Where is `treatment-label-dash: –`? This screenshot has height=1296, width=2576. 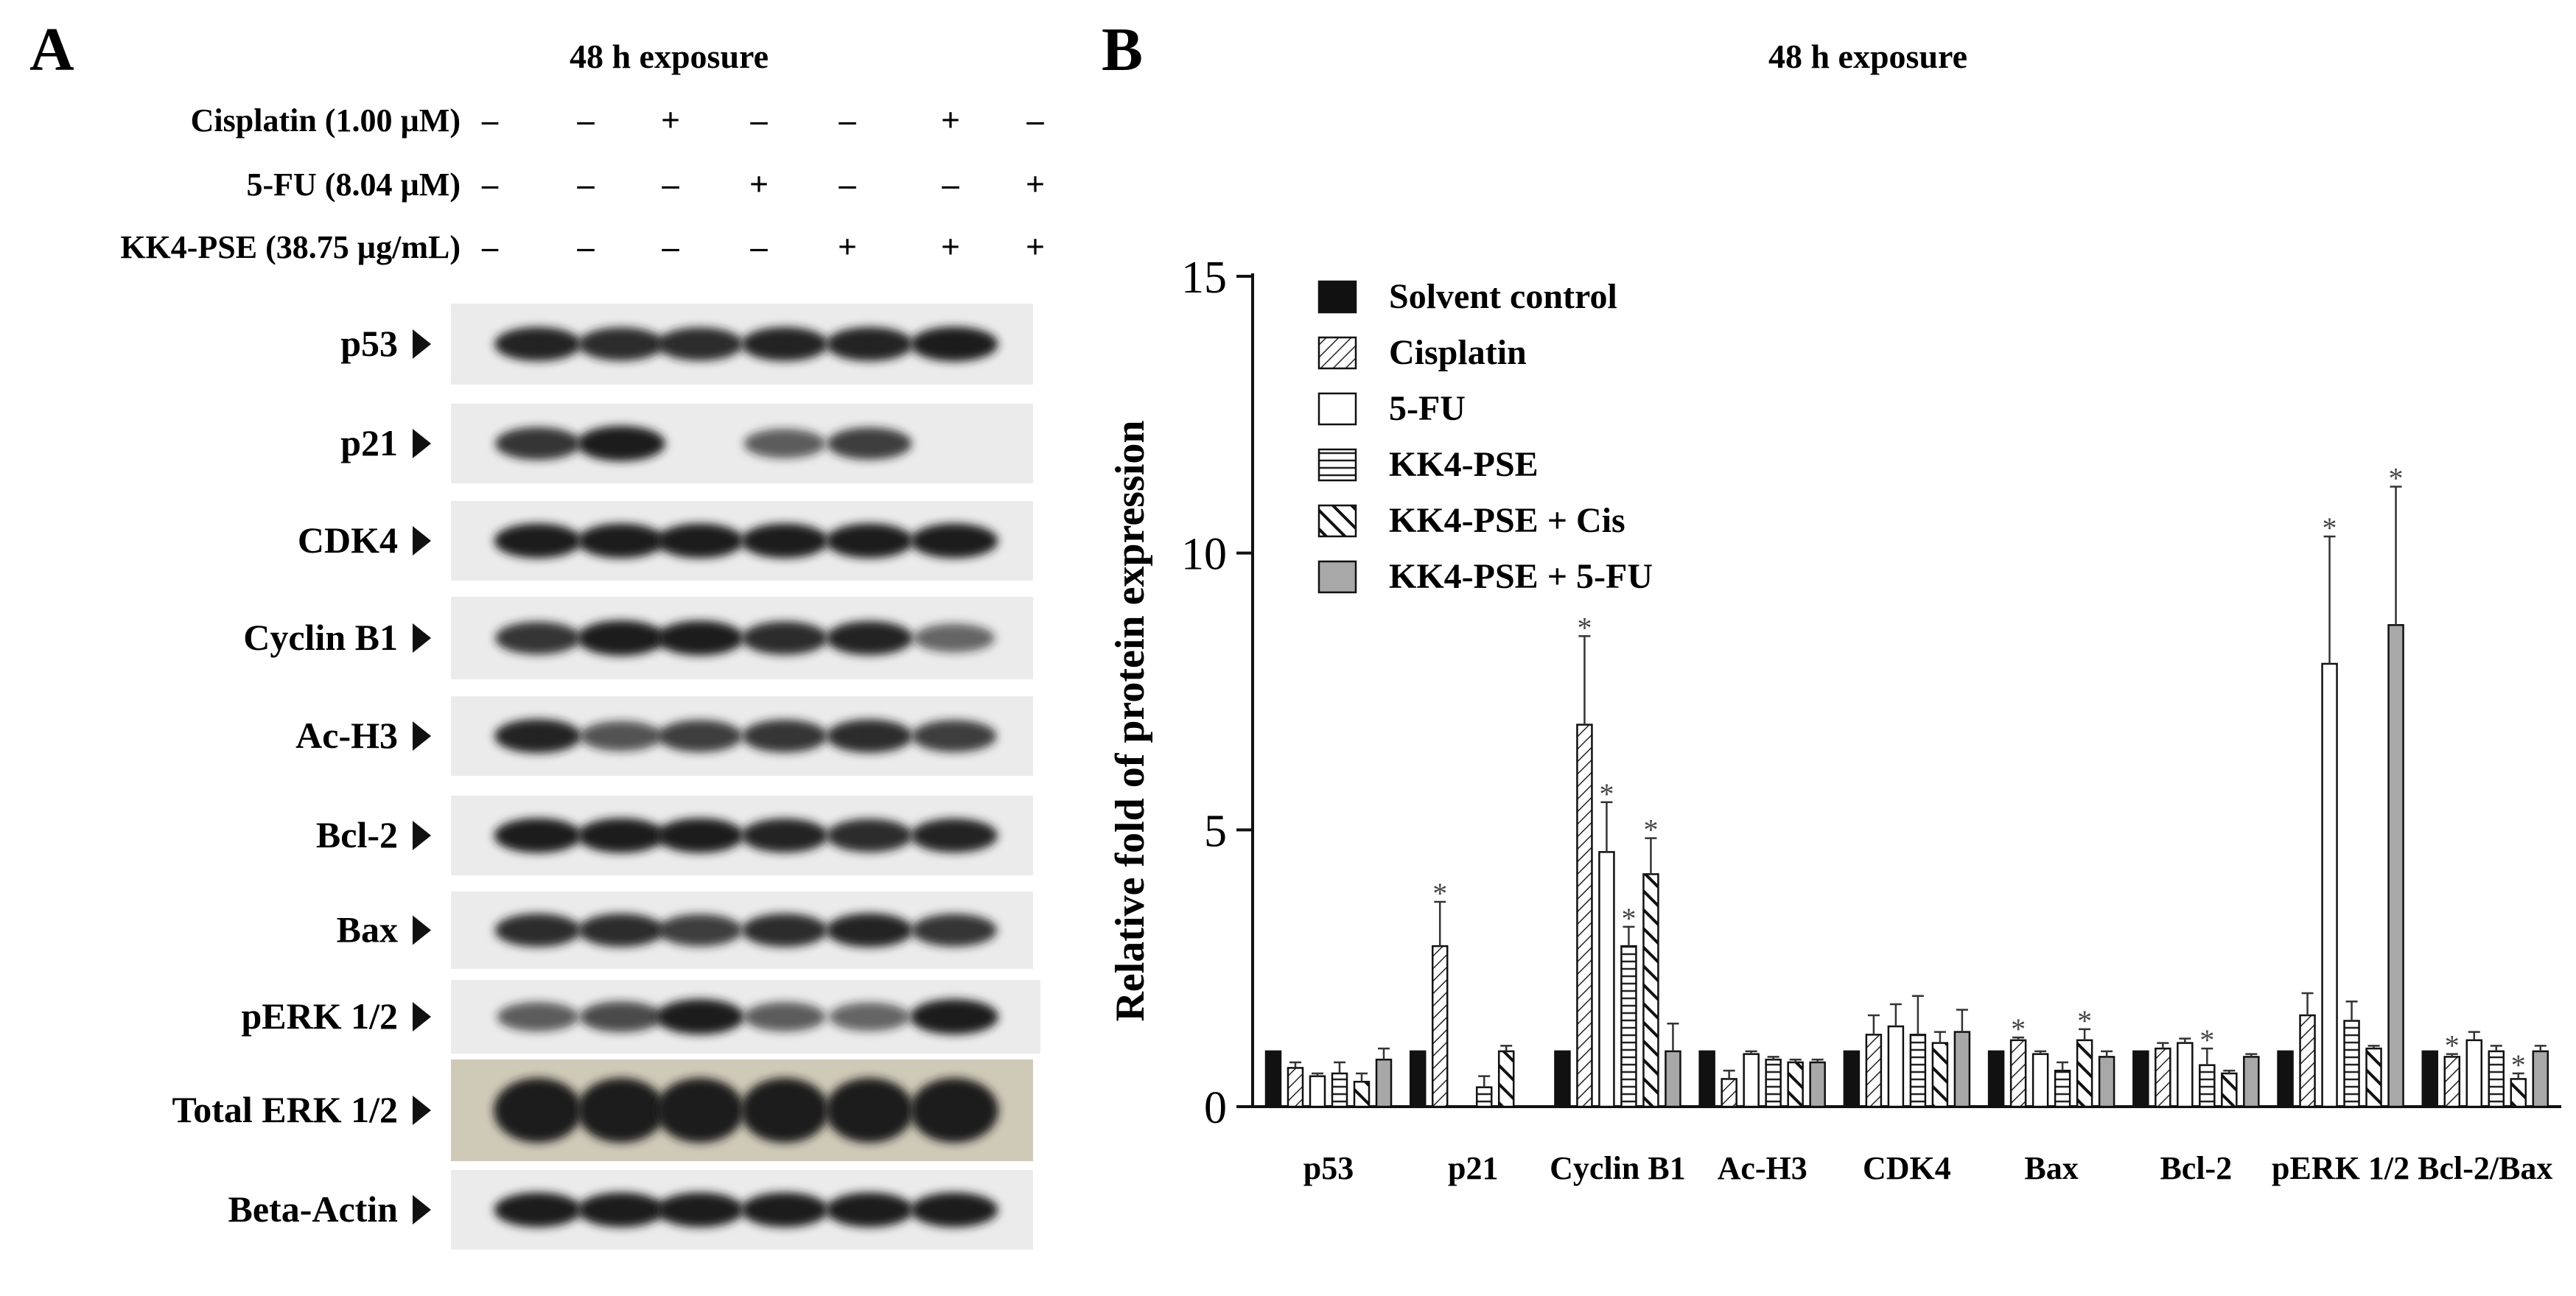
treatment-label-dash: – is located at coordinates (490, 247).